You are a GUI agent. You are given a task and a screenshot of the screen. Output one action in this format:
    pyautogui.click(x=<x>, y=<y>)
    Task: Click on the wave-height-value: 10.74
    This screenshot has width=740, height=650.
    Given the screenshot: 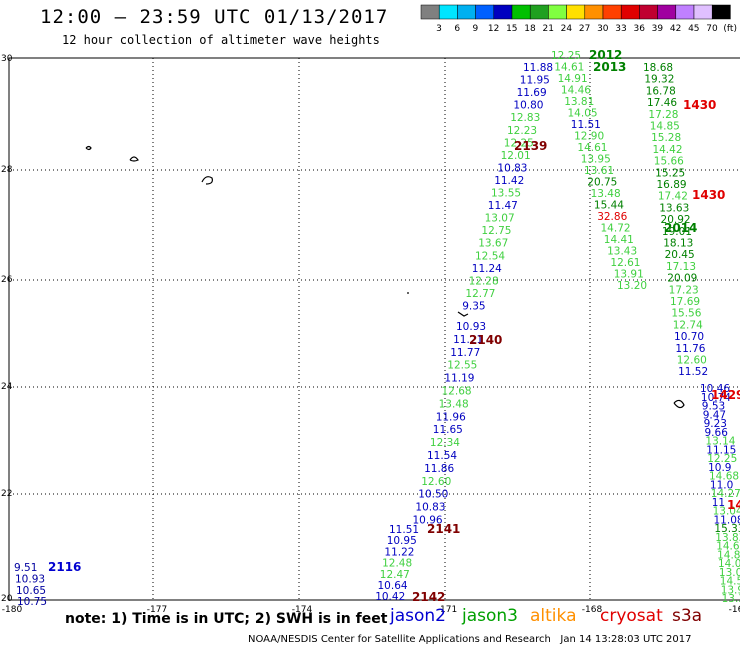 What is the action you would take?
    pyautogui.click(x=716, y=398)
    